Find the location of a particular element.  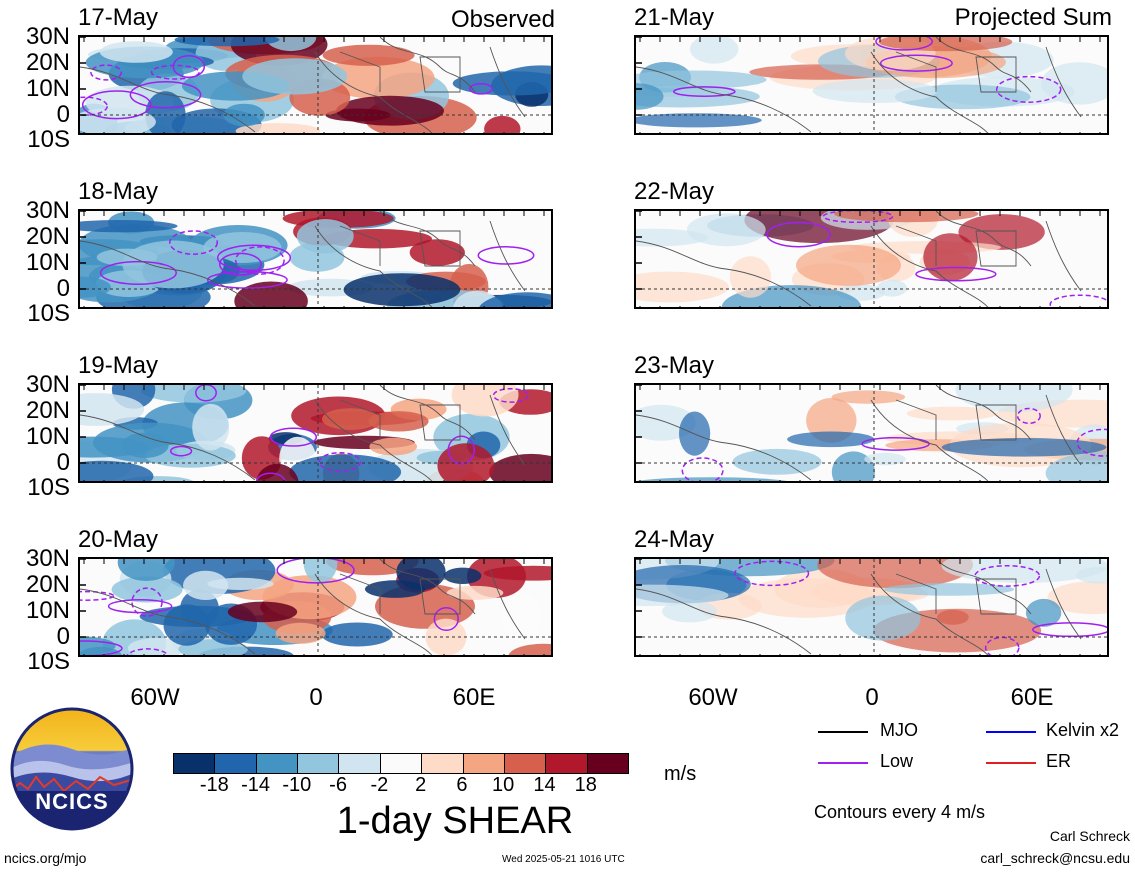

legend-label-mjo: MJO is located at coordinates (899, 730).